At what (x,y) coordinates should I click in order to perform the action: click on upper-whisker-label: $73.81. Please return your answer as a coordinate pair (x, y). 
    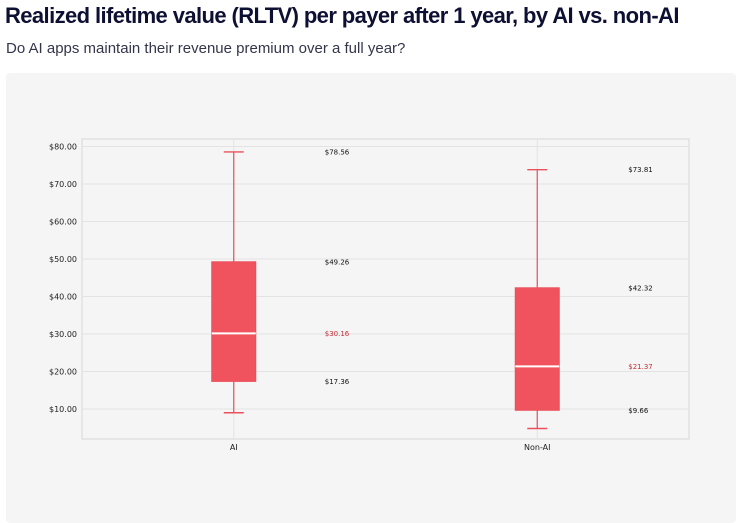
    Looking at the image, I should click on (640, 170).